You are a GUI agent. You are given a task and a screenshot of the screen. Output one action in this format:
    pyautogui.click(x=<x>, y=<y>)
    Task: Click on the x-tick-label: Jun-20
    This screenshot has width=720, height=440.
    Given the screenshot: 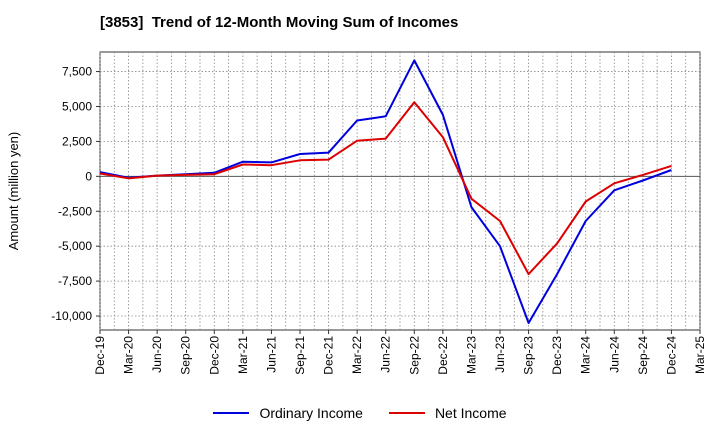 What is the action you would take?
    pyautogui.click(x=157, y=354)
    